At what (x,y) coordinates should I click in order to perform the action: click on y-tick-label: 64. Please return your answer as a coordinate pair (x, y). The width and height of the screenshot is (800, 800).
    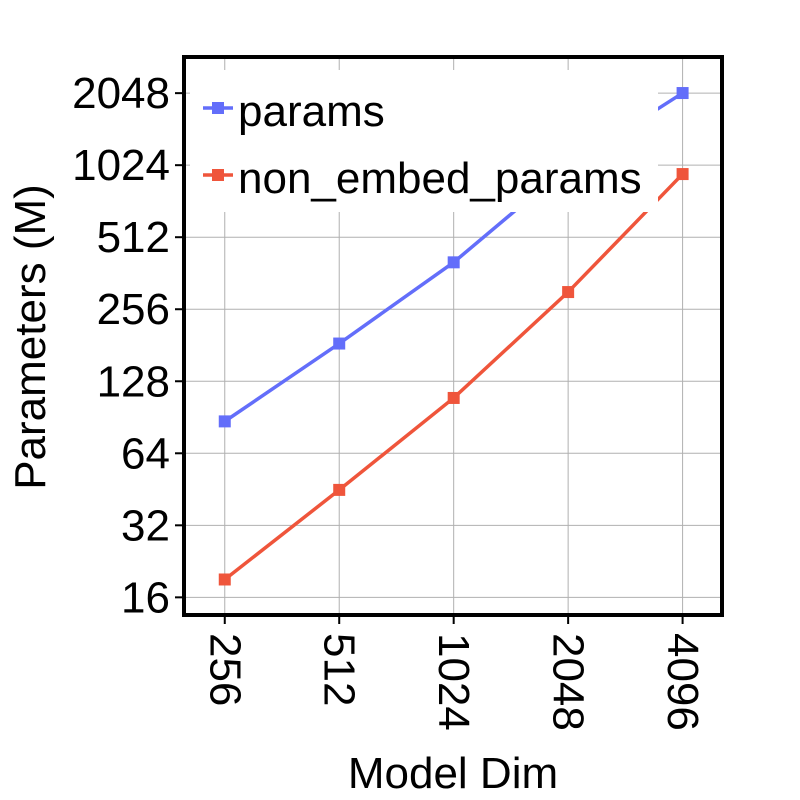
    Looking at the image, I should click on (145, 453).